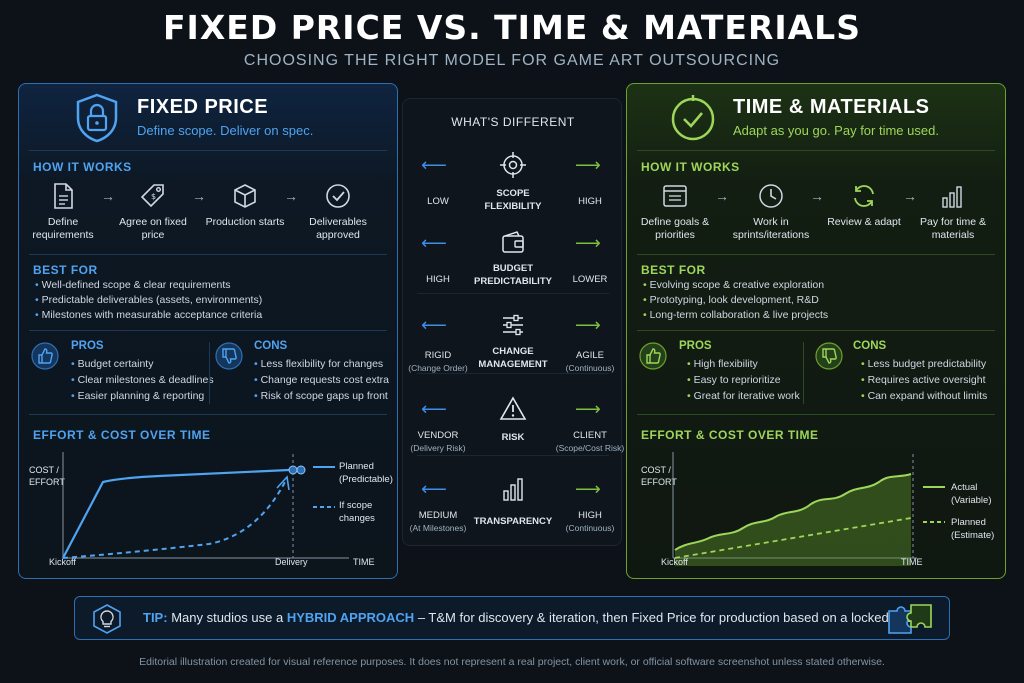 Image resolution: width=1024 pixels, height=683 pixels. Describe the element at coordinates (438, 528) in the screenshot. I see `fixed-value-note: (At Milestones)` at that location.